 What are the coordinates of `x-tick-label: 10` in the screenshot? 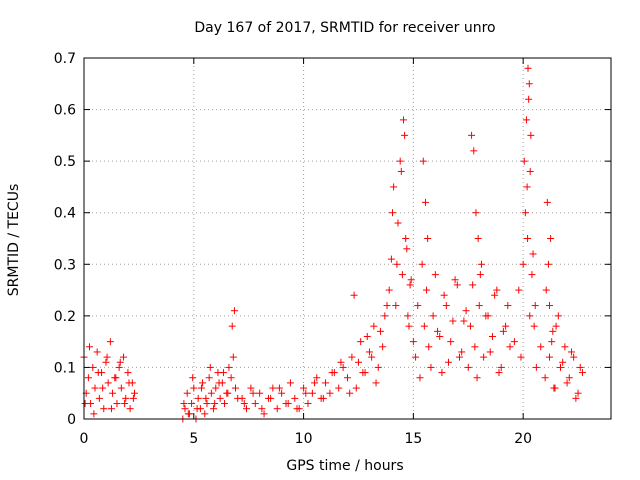 It's located at (304, 439).